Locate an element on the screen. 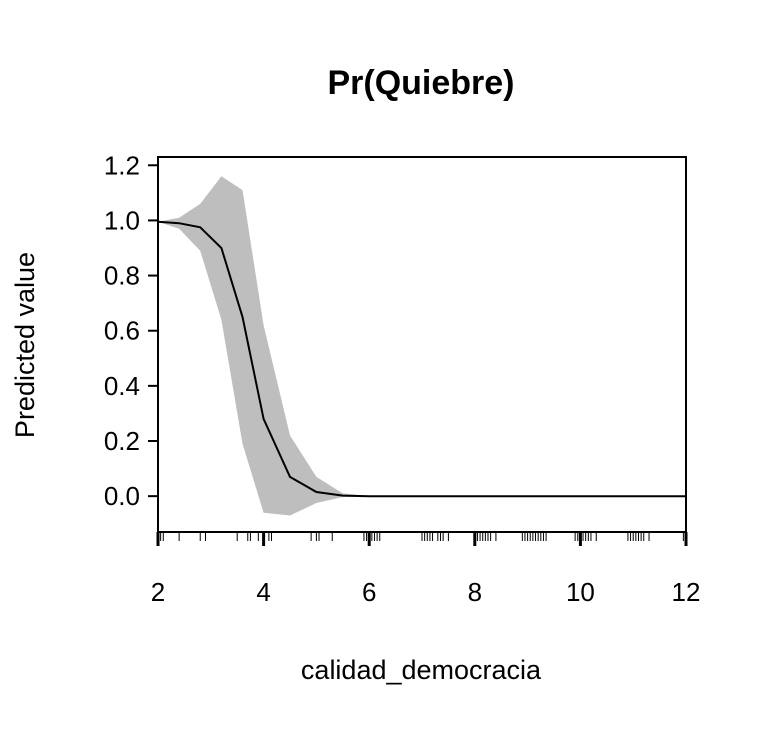 This screenshot has width=768, height=729. x-tick-label: 8 is located at coordinates (475, 592).